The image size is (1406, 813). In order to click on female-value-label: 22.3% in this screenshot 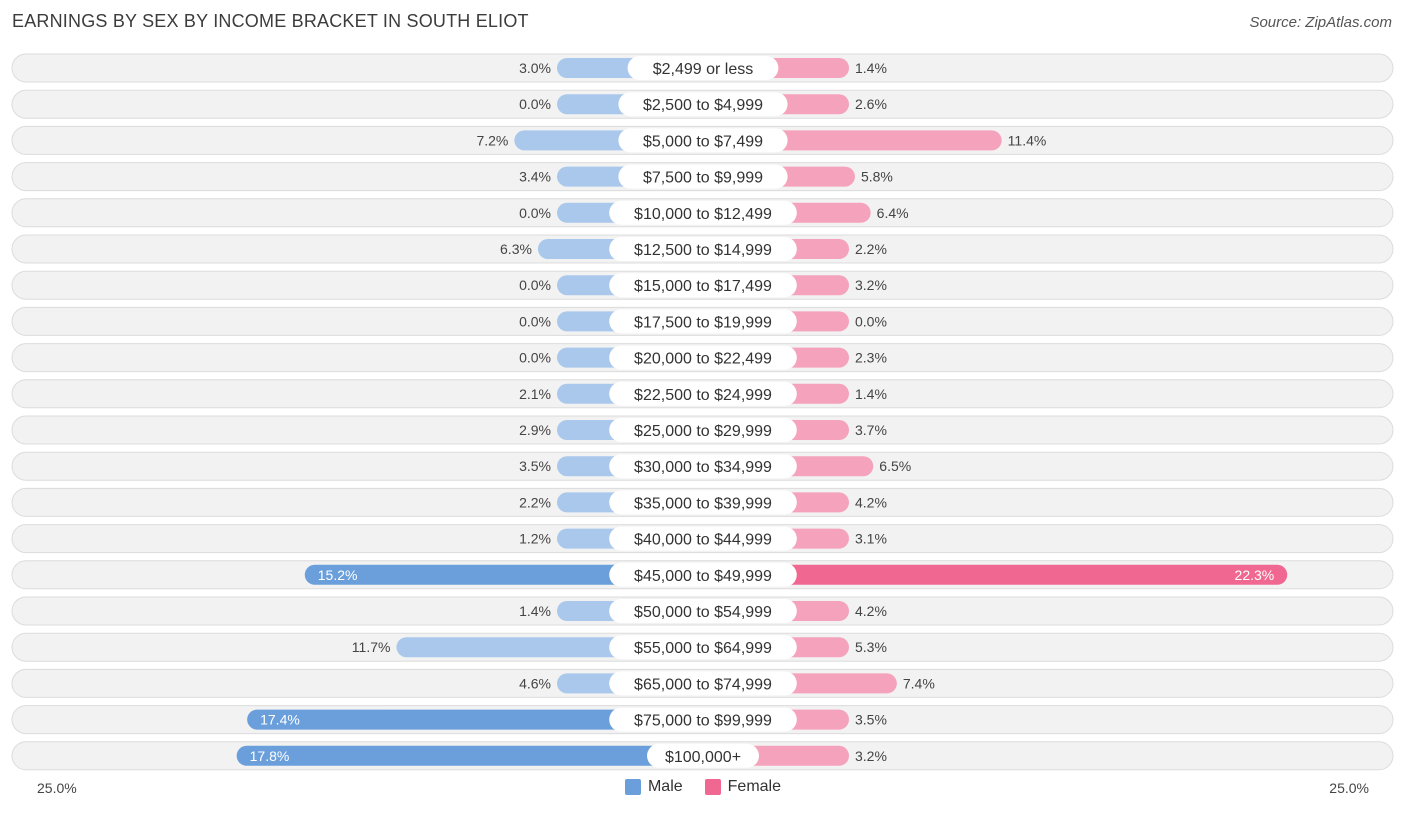, I will do `click(1255, 575)`.